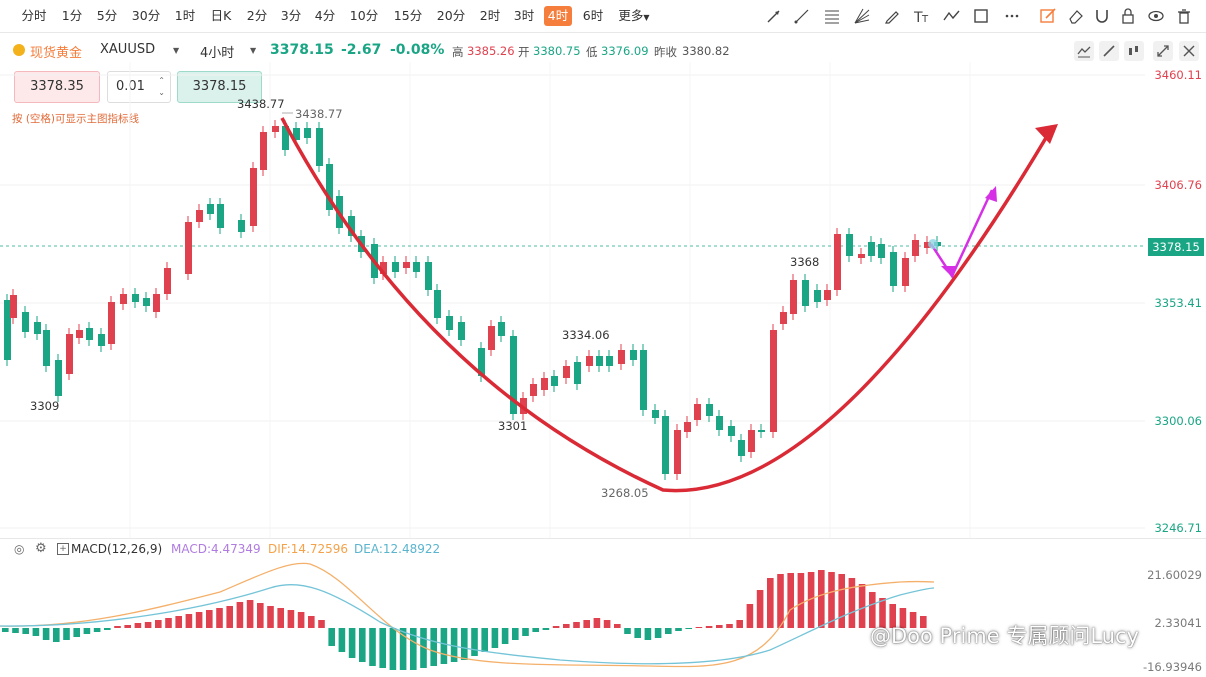 The width and height of the screenshot is (1206, 677). Describe the element at coordinates (933, 244) in the screenshot. I see `last-point-marker` at that location.